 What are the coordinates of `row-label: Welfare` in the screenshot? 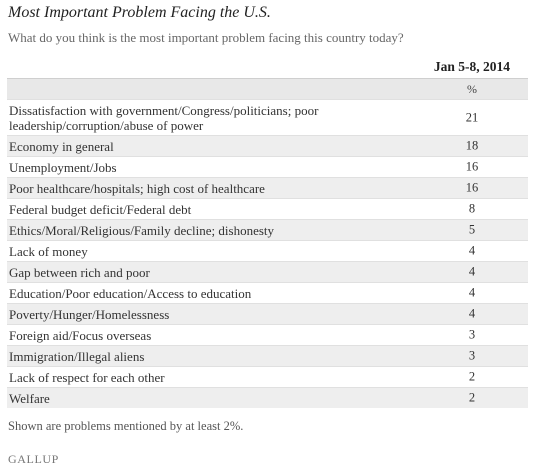 It's located at (29, 398).